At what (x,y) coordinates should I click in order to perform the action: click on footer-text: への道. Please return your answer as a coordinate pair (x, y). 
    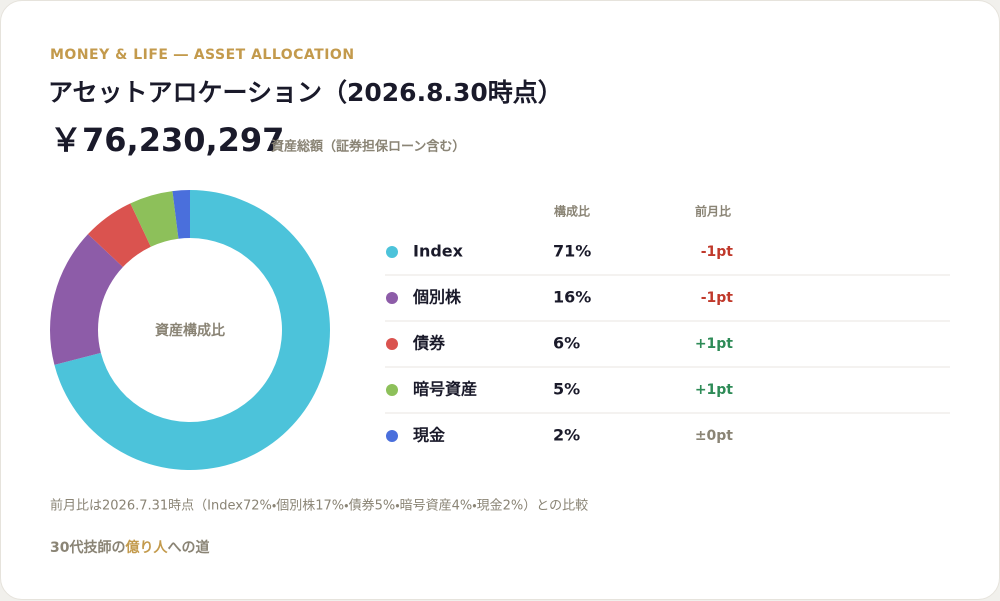
    Looking at the image, I should click on (188, 547).